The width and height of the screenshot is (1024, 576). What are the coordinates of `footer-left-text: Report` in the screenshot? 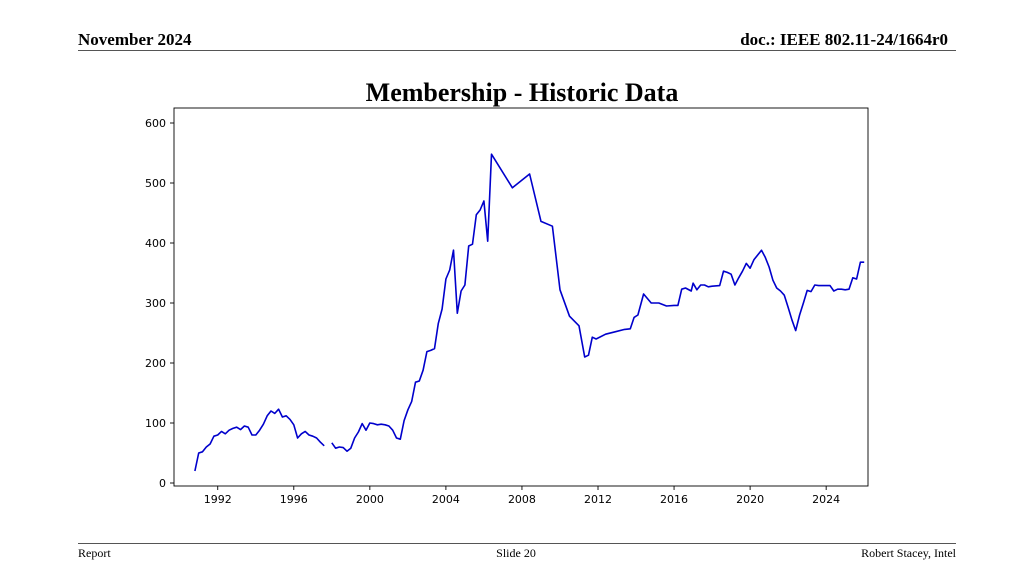 It's located at (94, 553).